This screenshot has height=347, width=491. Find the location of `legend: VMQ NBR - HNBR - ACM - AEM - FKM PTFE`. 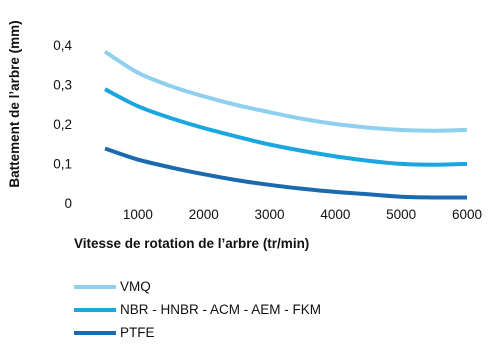

legend: VMQ NBR - HNBR - ACM - AEM - FKM PTFE is located at coordinates (197, 310).